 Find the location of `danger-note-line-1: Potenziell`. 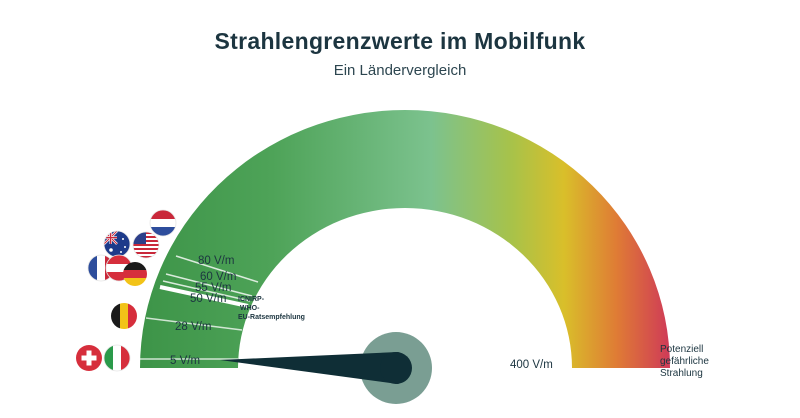

danger-note-line-1: Potenziell is located at coordinates (681, 349).